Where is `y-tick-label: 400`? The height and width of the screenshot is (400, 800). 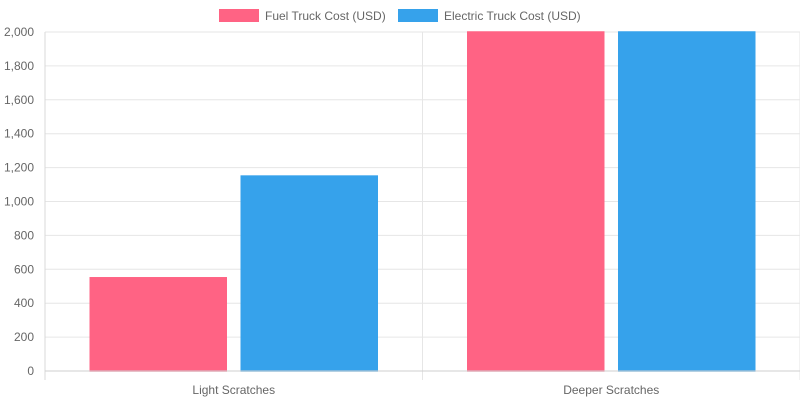 y-tick-label: 400 is located at coordinates (24, 303).